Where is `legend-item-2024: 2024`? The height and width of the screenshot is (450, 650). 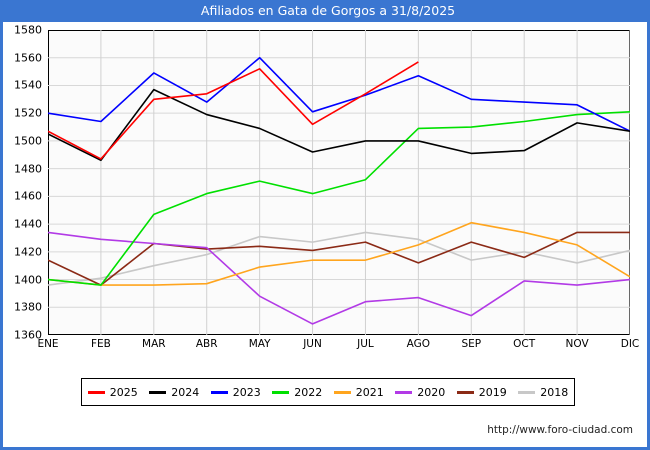 legend-item-2024: 2024 is located at coordinates (174, 392).